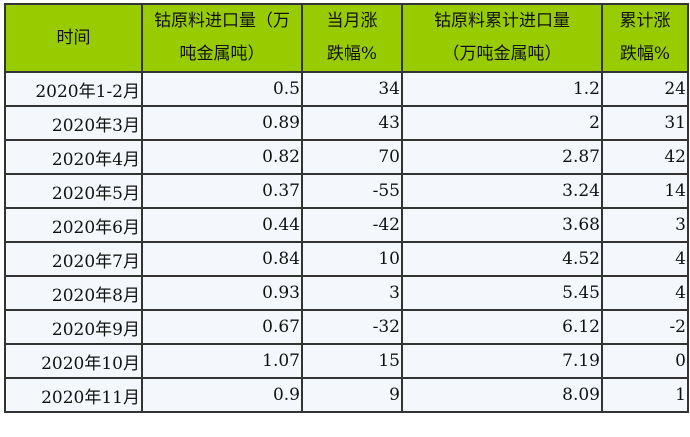 The image size is (690, 437). Describe the element at coordinates (73, 123) in the screenshot. I see `table-cell: 2020年3月` at that location.